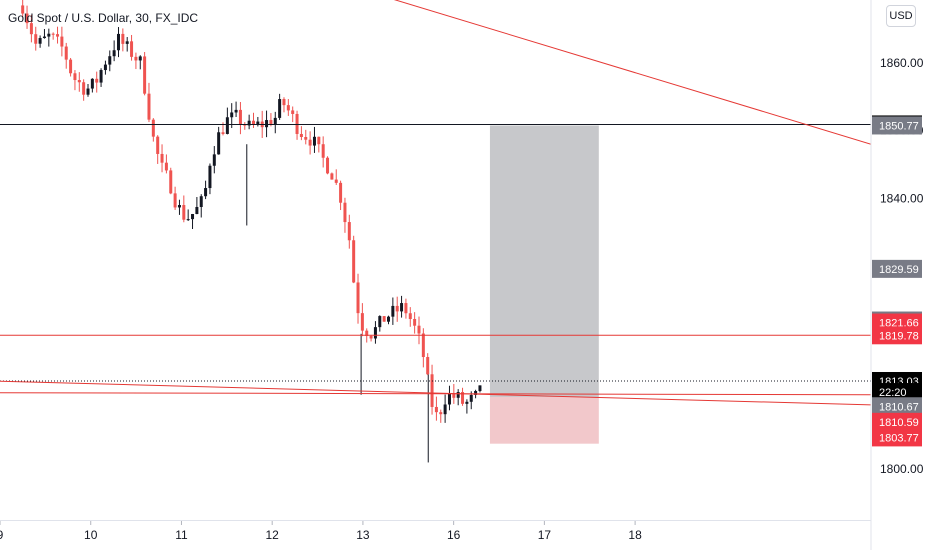  Describe the element at coordinates (899, 270) in the screenshot. I see `price-tag-label: 1829.59` at that location.